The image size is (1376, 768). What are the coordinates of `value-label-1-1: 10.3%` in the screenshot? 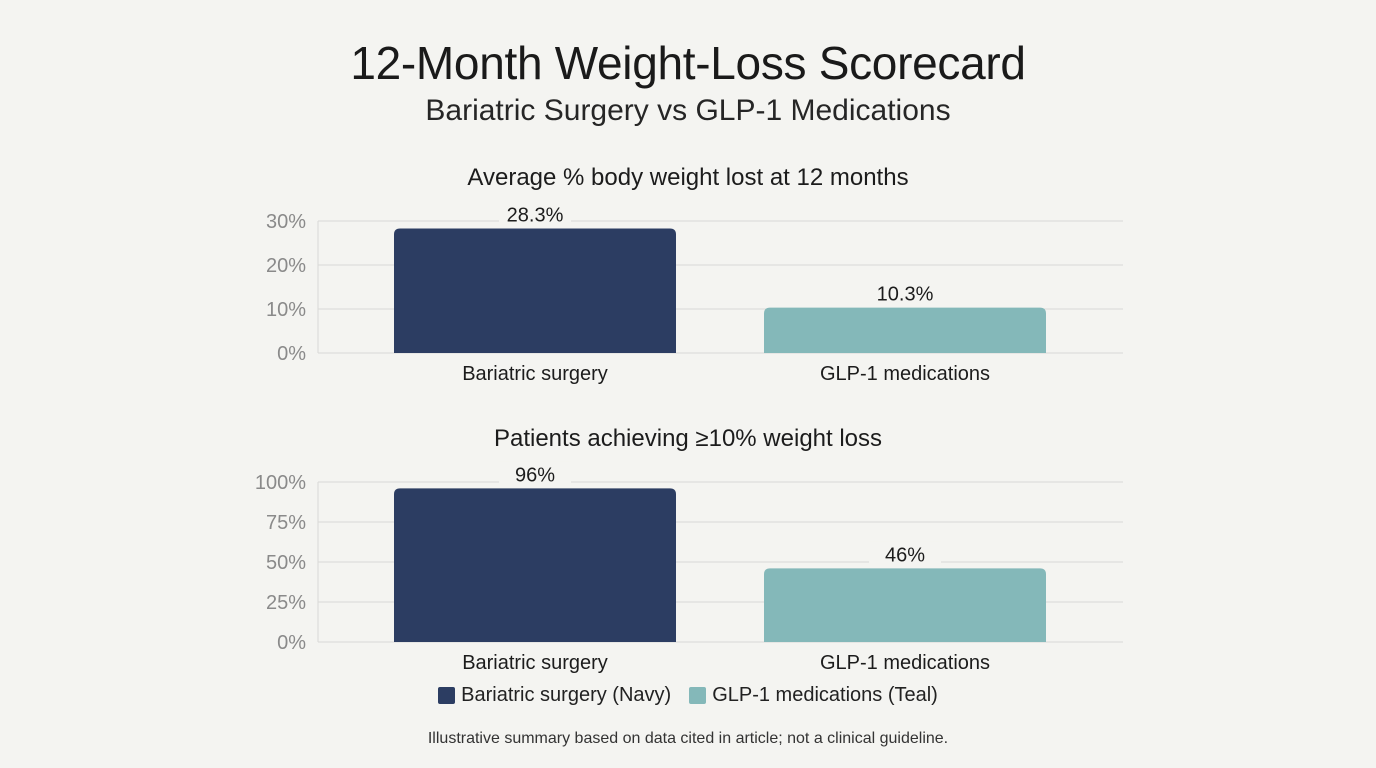 It's located at (905, 295).